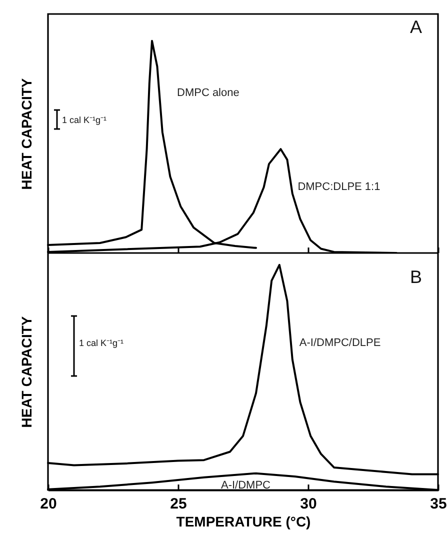  Describe the element at coordinates (340, 342) in the screenshot. I see `series-label: A-I/DMPC/DLPE` at that location.